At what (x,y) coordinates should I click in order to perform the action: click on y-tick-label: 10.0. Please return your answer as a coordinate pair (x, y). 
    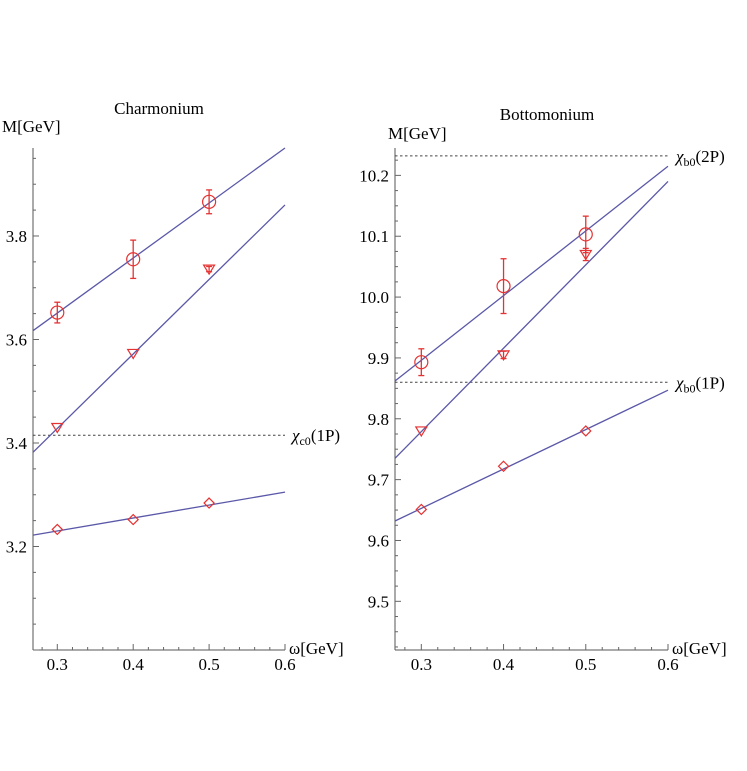
    Looking at the image, I should click on (374, 297).